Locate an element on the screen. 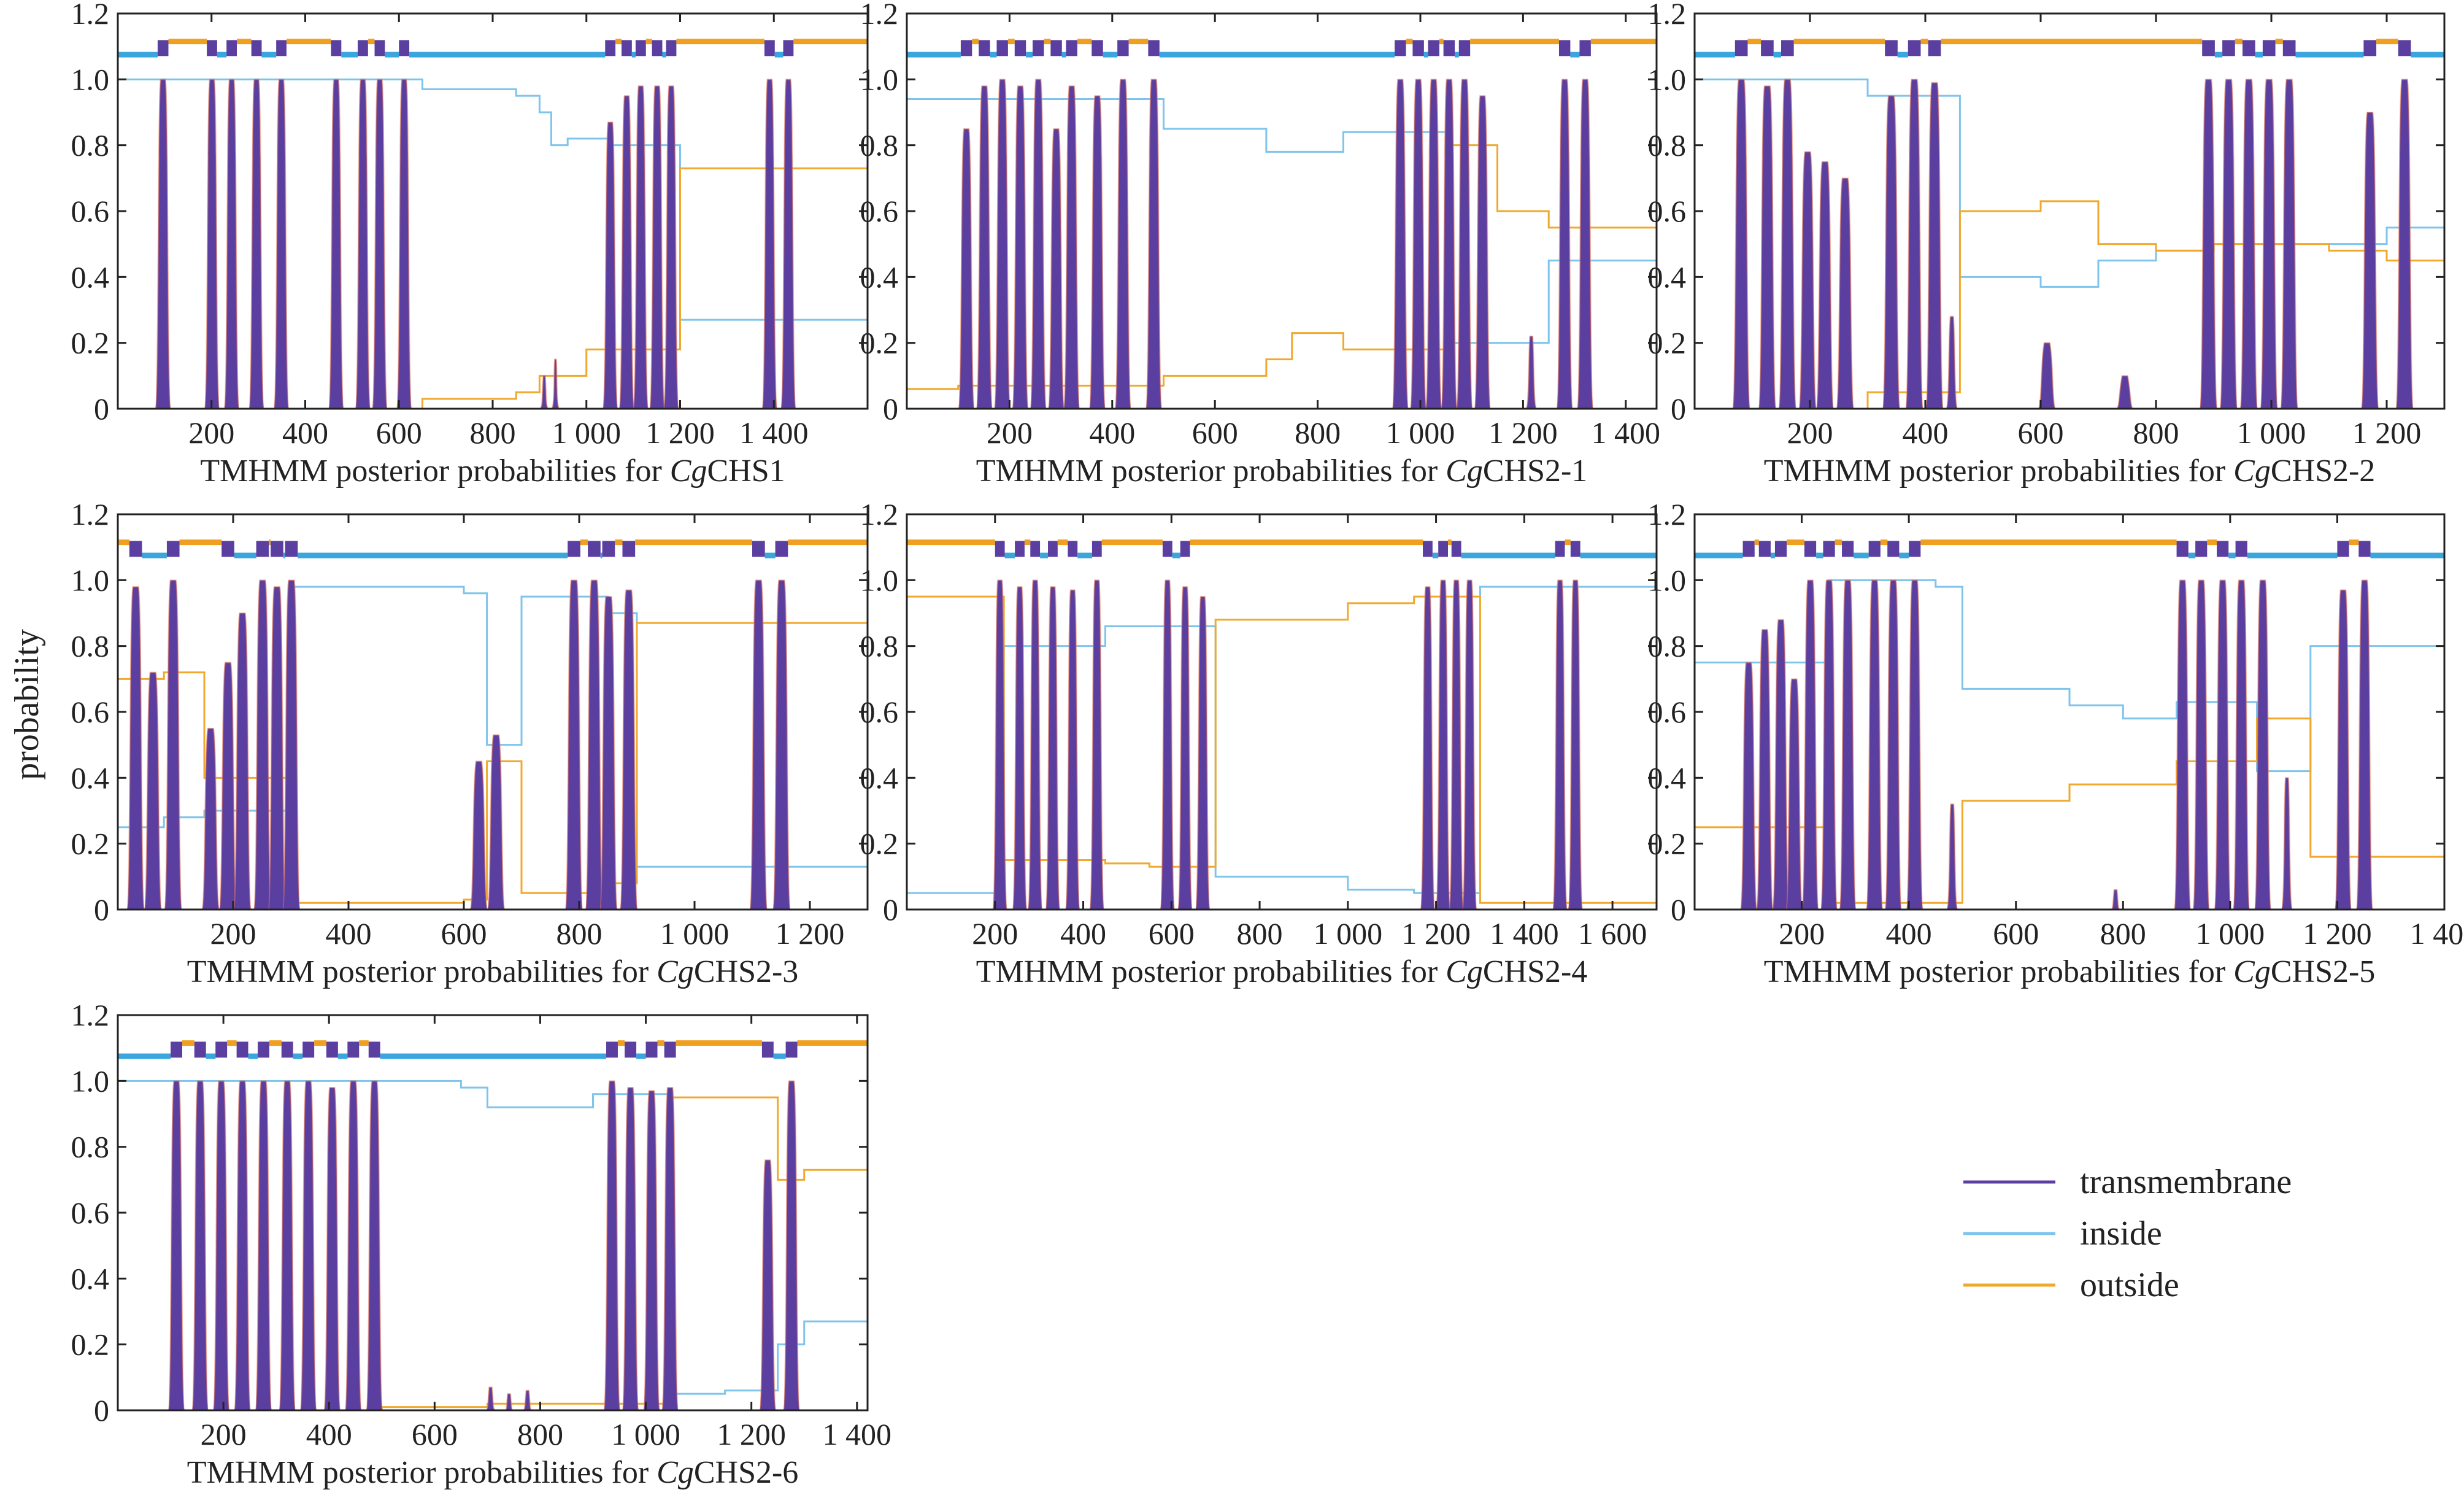  y-tick-label: 0.8 is located at coordinates (879, 145).